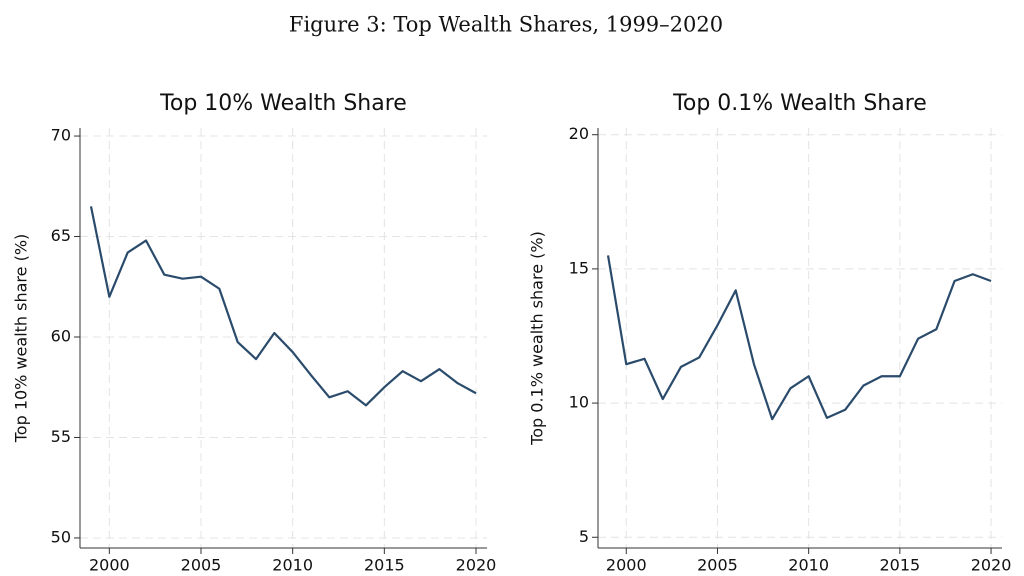  I want to click on y-tick-label: 5, so click(584, 536).